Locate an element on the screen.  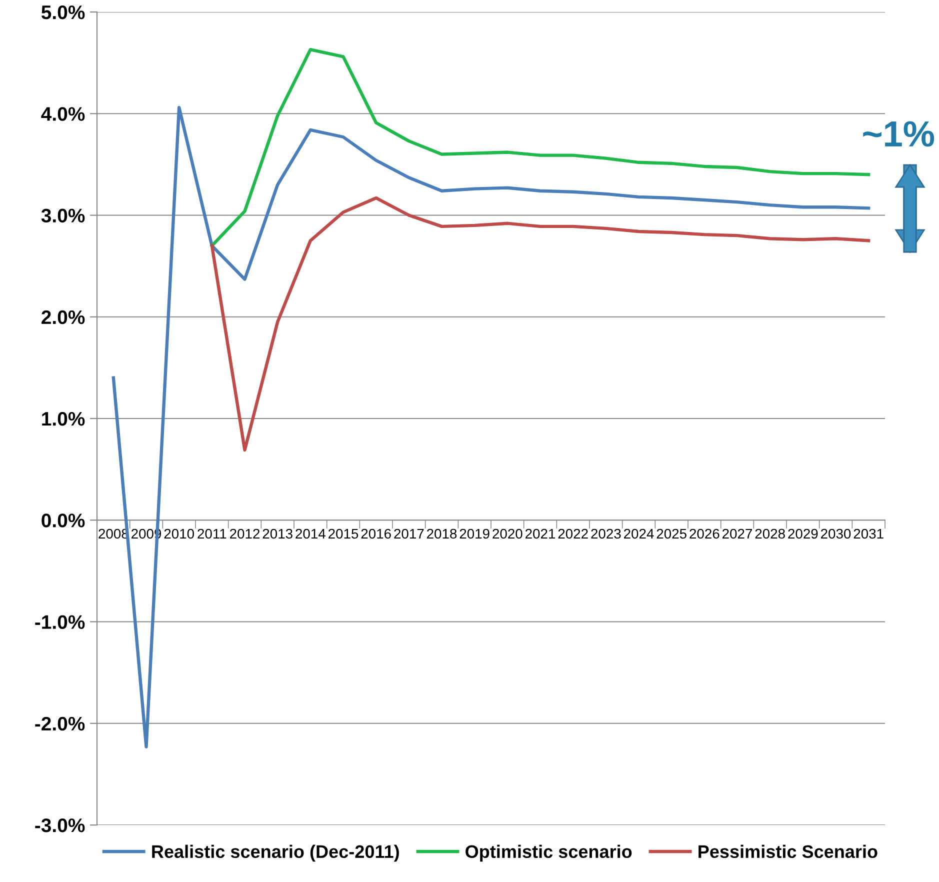
y-tick-label: 1.0% is located at coordinates (63, 419).